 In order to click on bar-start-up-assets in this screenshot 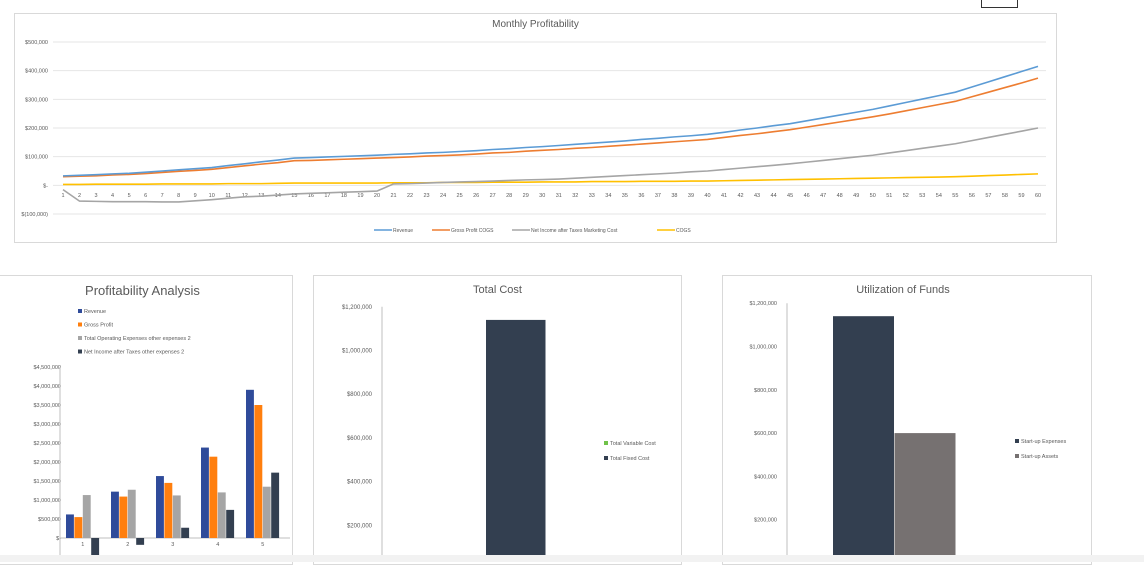, I will do `click(925, 497)`.